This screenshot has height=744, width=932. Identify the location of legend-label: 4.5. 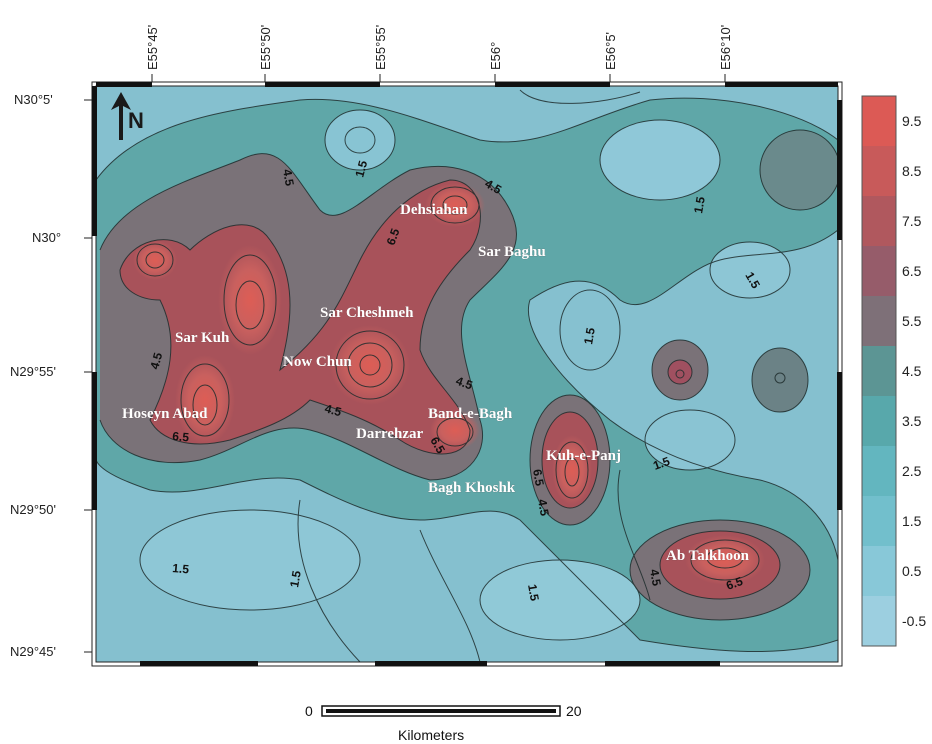
(912, 371).